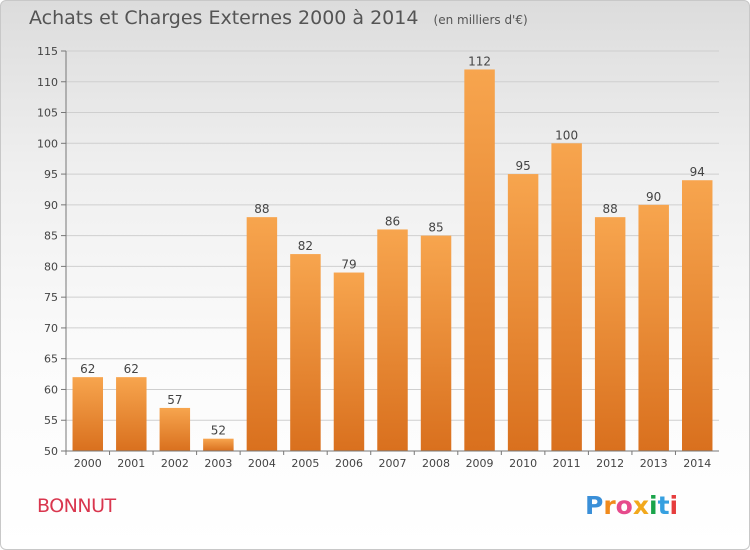 The width and height of the screenshot is (750, 550). What do you see at coordinates (175, 429) in the screenshot?
I see `bar-2002` at bounding box center [175, 429].